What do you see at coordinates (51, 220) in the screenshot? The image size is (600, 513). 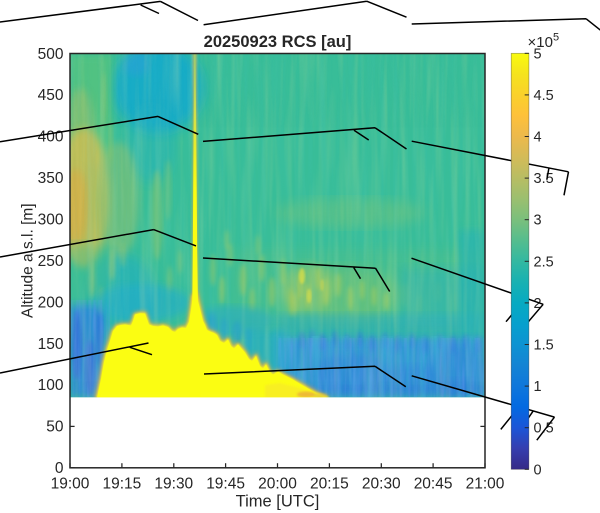 I see `svg-text: 300` at bounding box center [51, 220].